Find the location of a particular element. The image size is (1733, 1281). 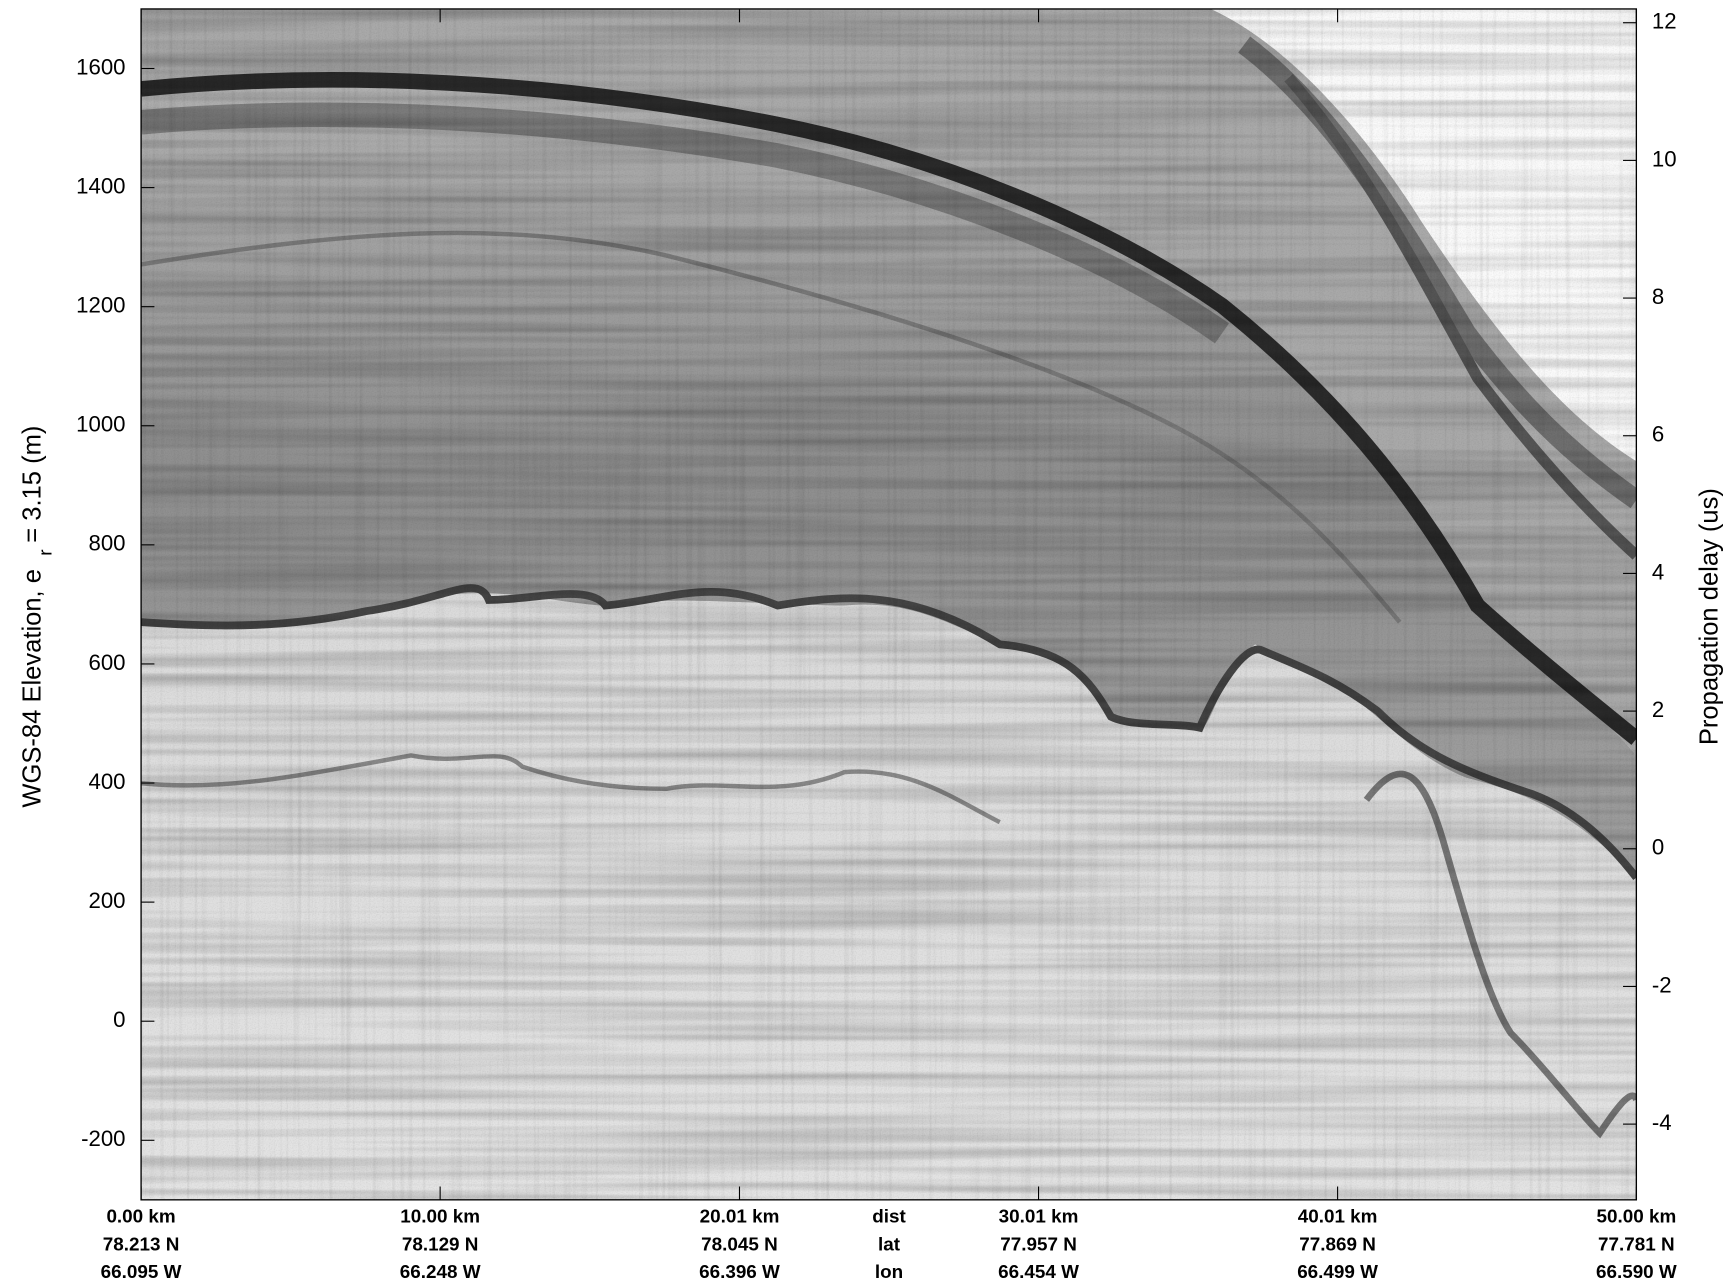

y2-axis-label: Propagation delay (us) is located at coordinates (1710, 616).